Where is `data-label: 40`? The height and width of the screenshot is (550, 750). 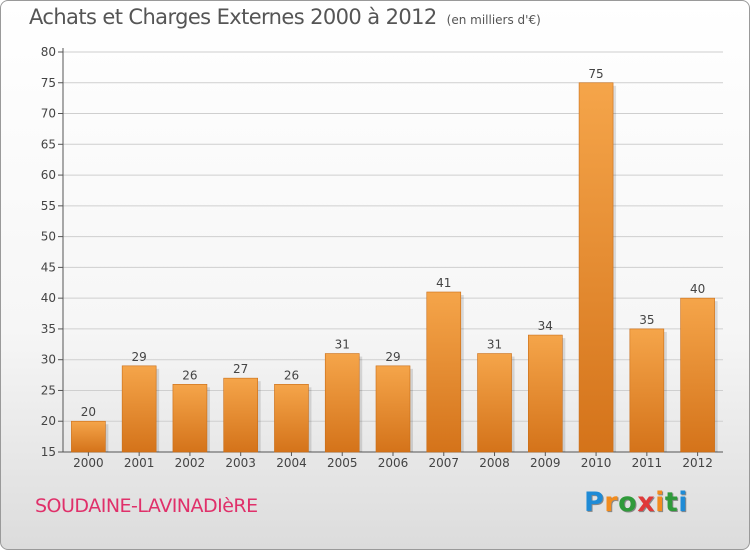 data-label: 40 is located at coordinates (697, 289).